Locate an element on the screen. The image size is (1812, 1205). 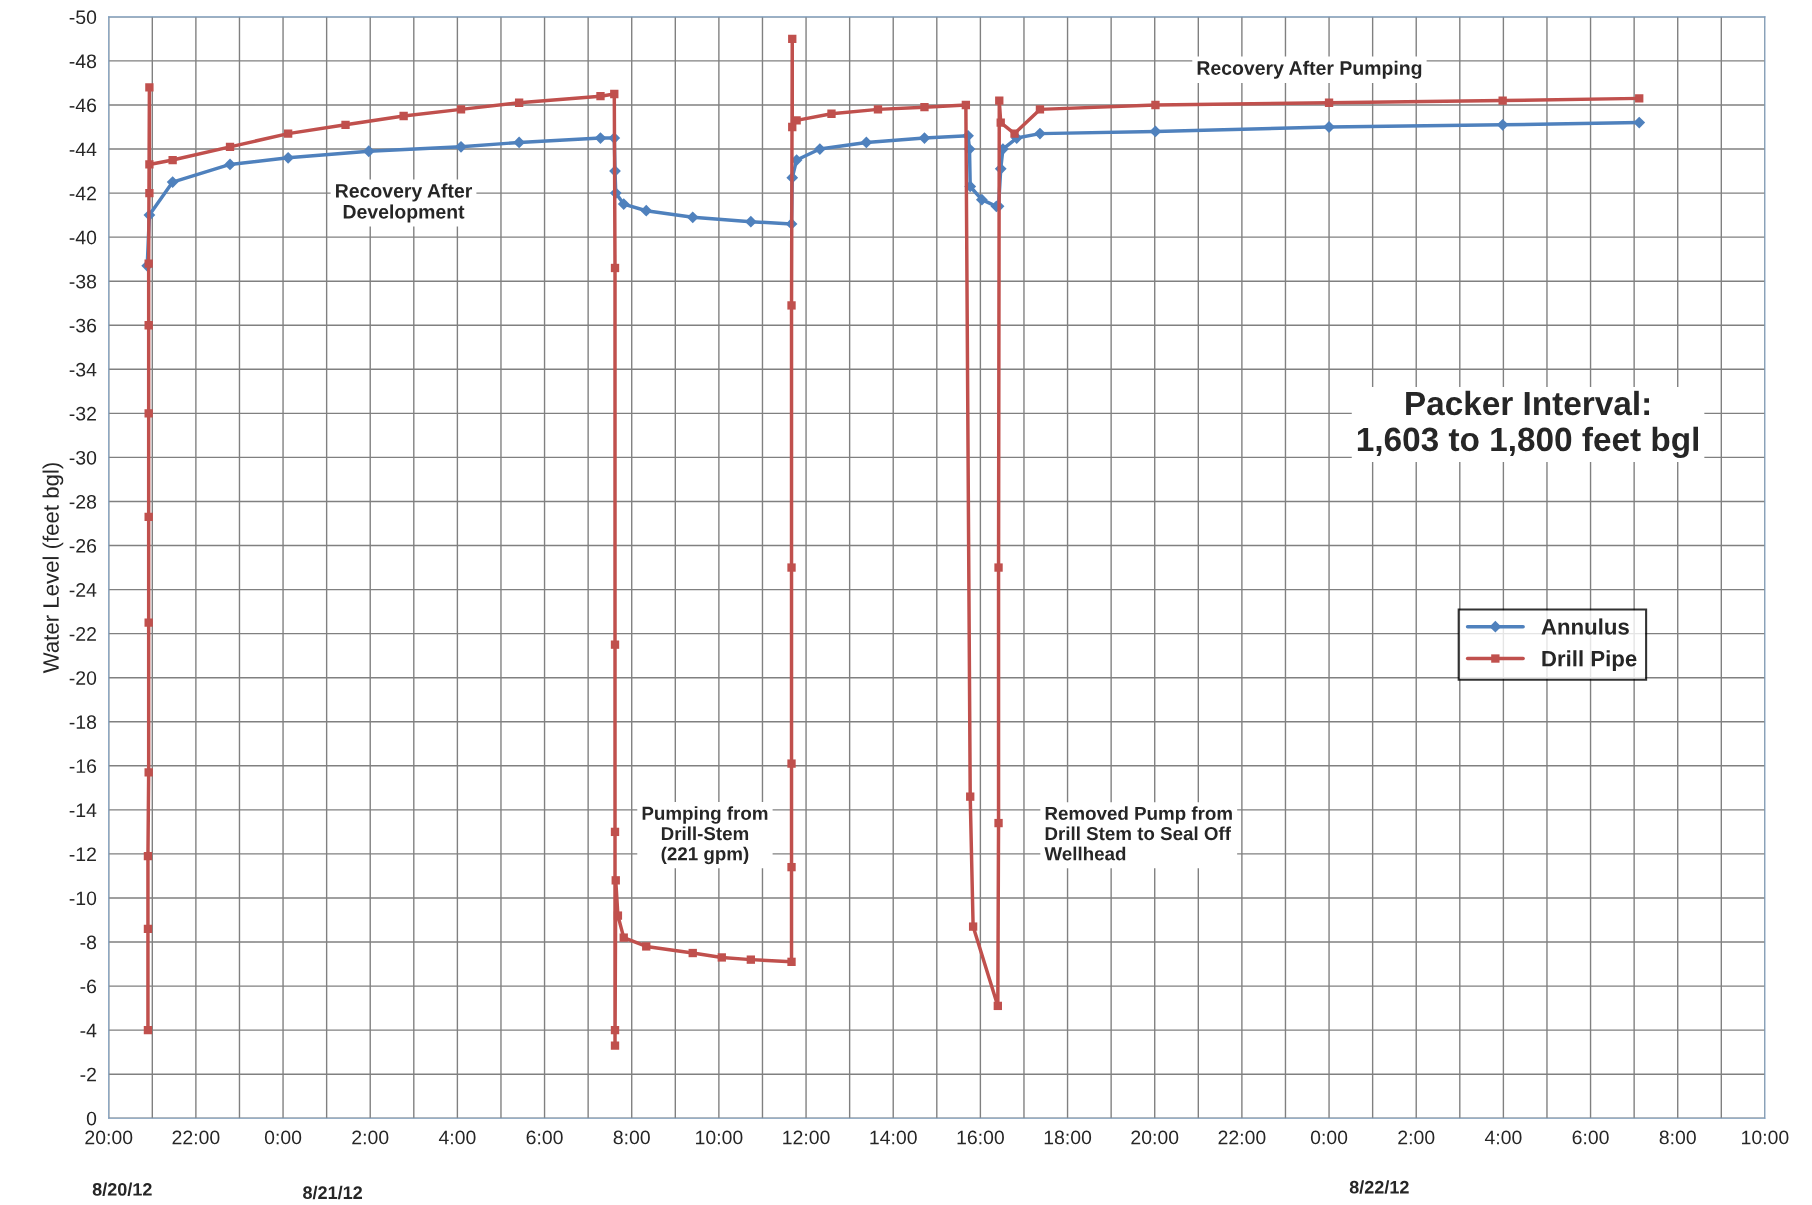
y-tick-label: -22 is located at coordinates (82, 634).